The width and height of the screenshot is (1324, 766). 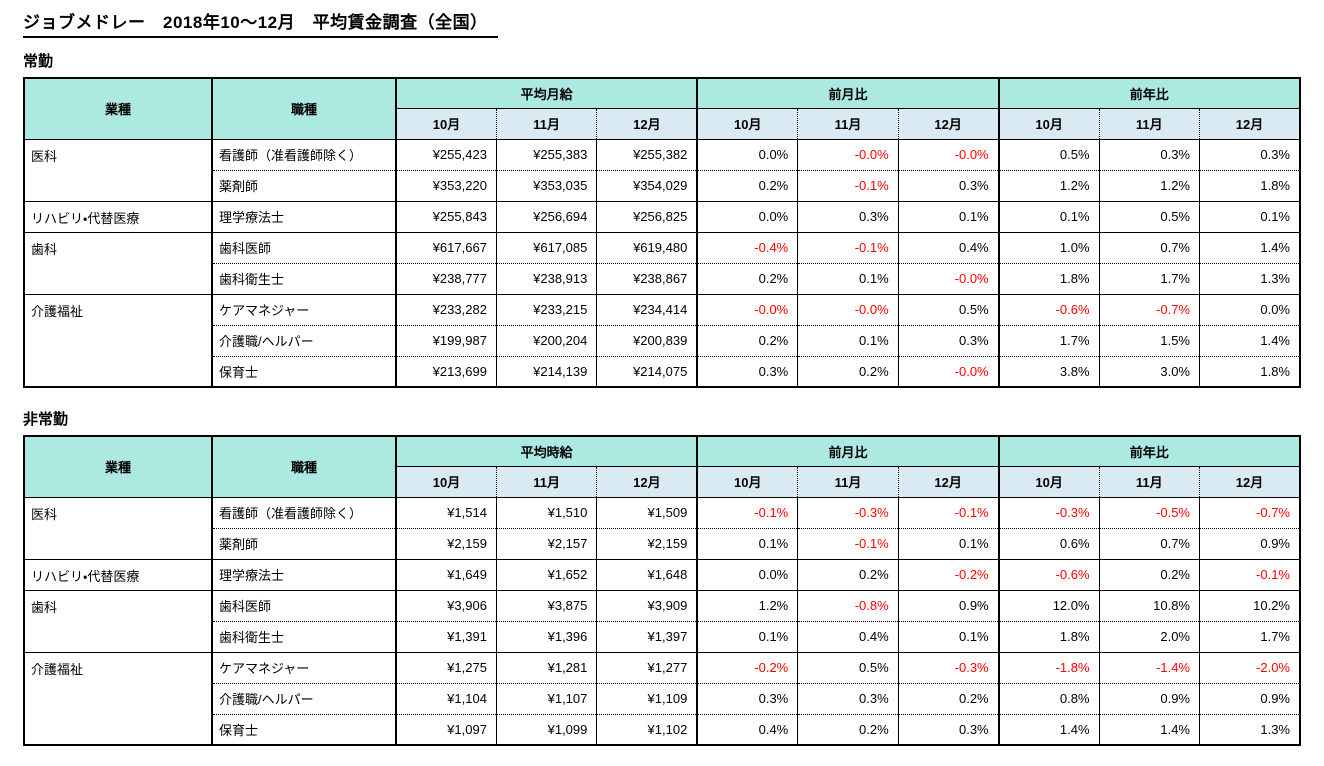 I want to click on wage-value-cell: ¥238,867, so click(x=647, y=278).